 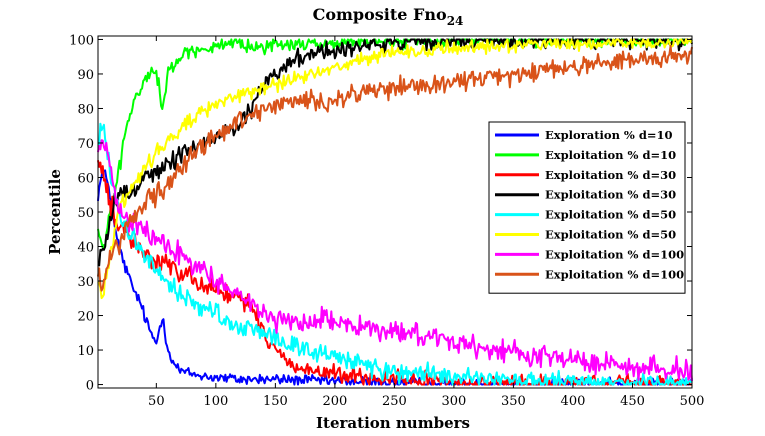 I want to click on x-tick-label: 400, so click(x=573, y=401).